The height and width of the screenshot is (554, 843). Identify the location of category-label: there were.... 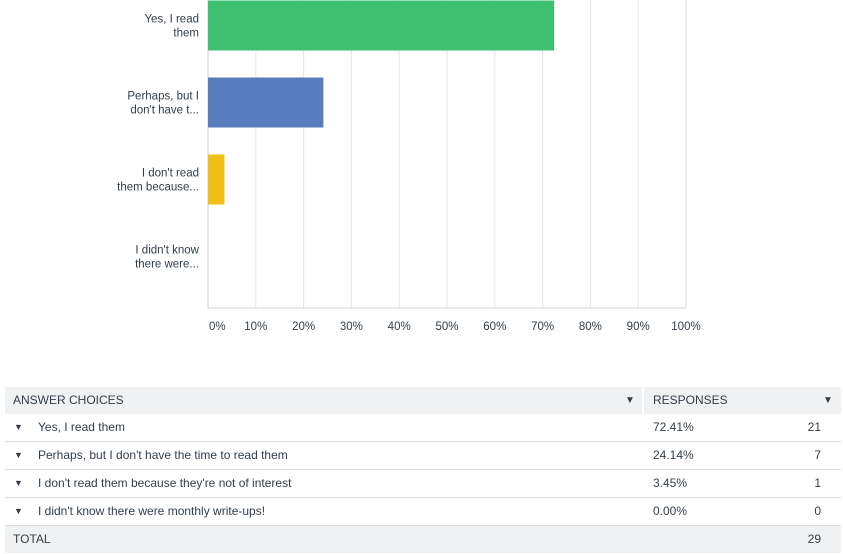
(167, 265).